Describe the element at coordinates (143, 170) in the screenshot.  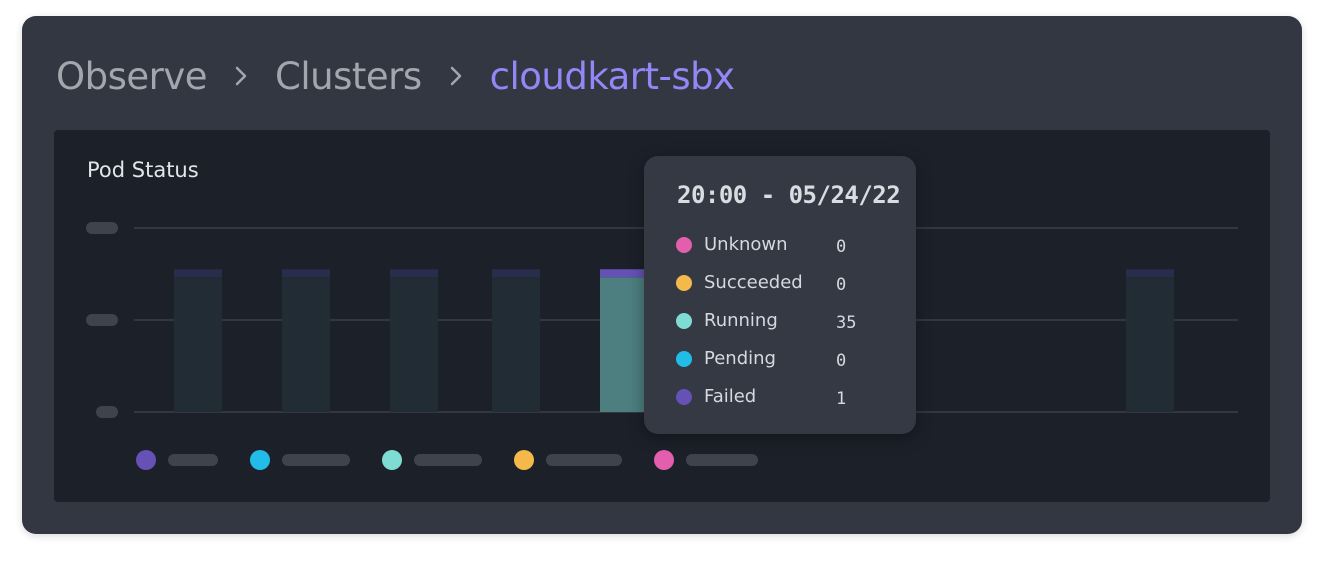
I see `panel-title: Pod Status` at that location.